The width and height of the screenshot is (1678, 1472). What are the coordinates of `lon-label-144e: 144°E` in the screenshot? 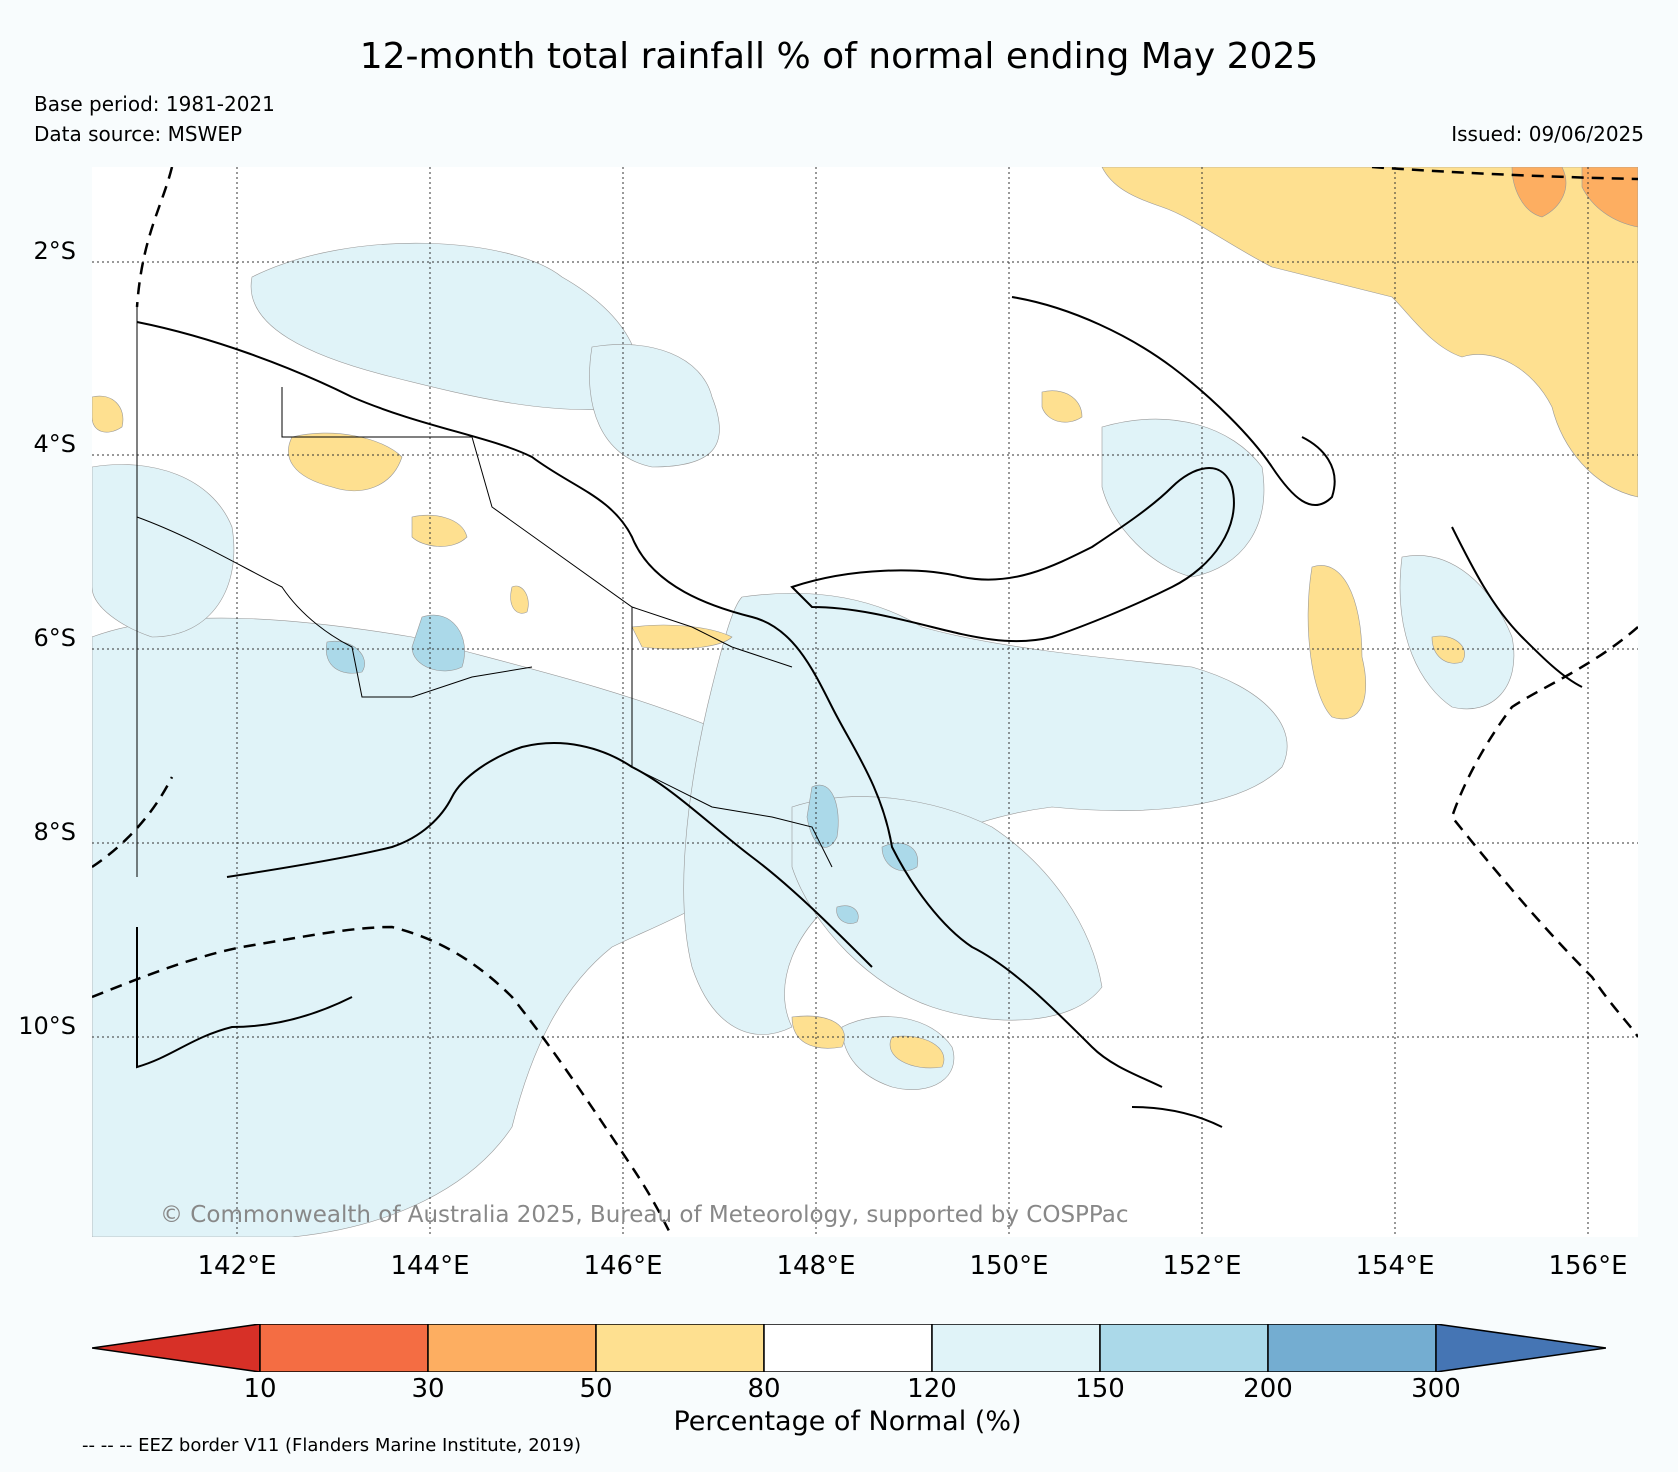 It's located at (430, 1266).